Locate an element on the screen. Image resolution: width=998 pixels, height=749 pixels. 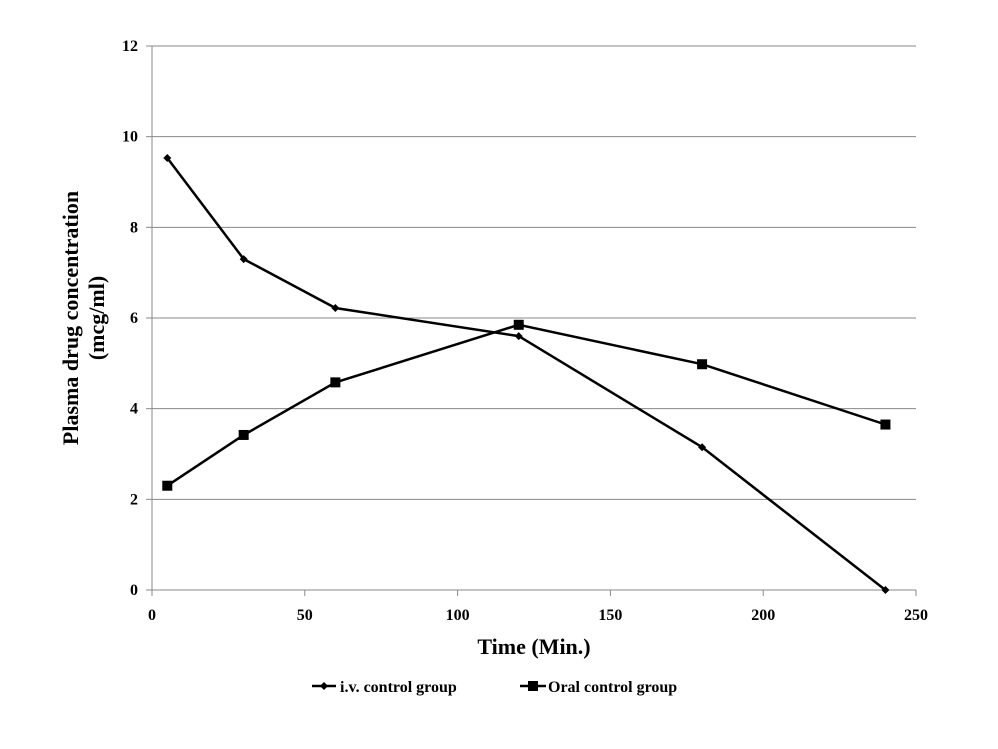
legend: i.v. control group Oral control group is located at coordinates (494, 687).